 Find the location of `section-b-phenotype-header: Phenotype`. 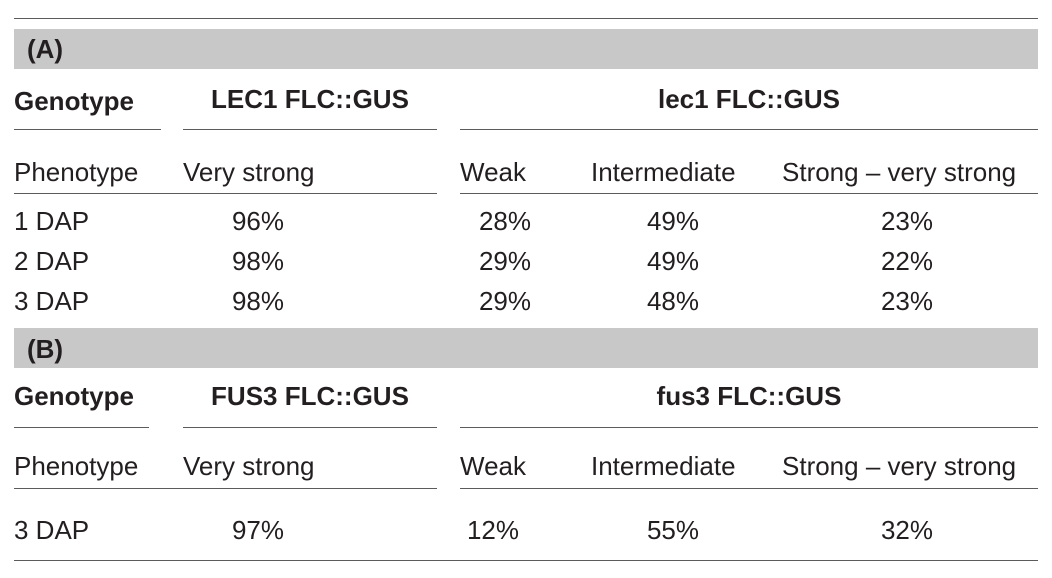

section-b-phenotype-header: Phenotype is located at coordinates (76, 466).